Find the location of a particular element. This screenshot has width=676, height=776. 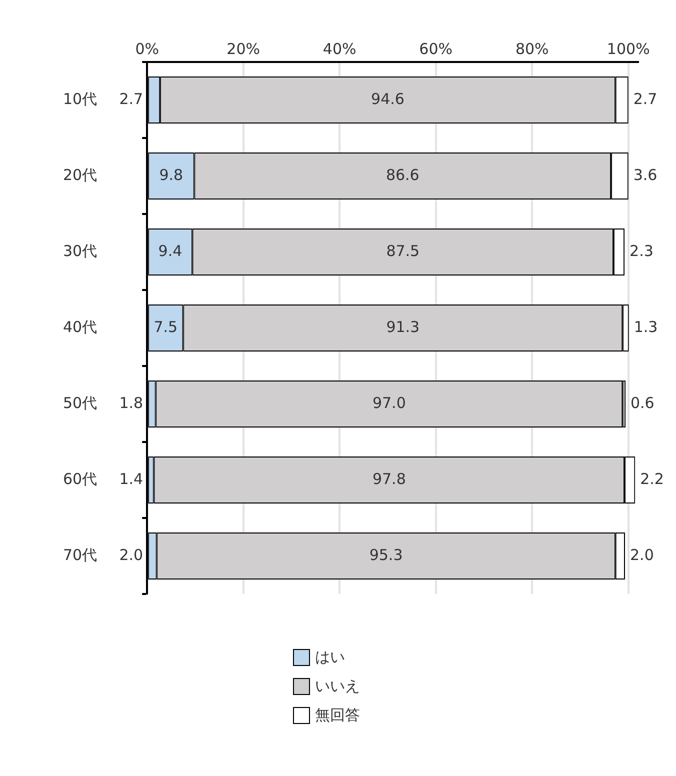

data-label: 87.5 is located at coordinates (403, 251).